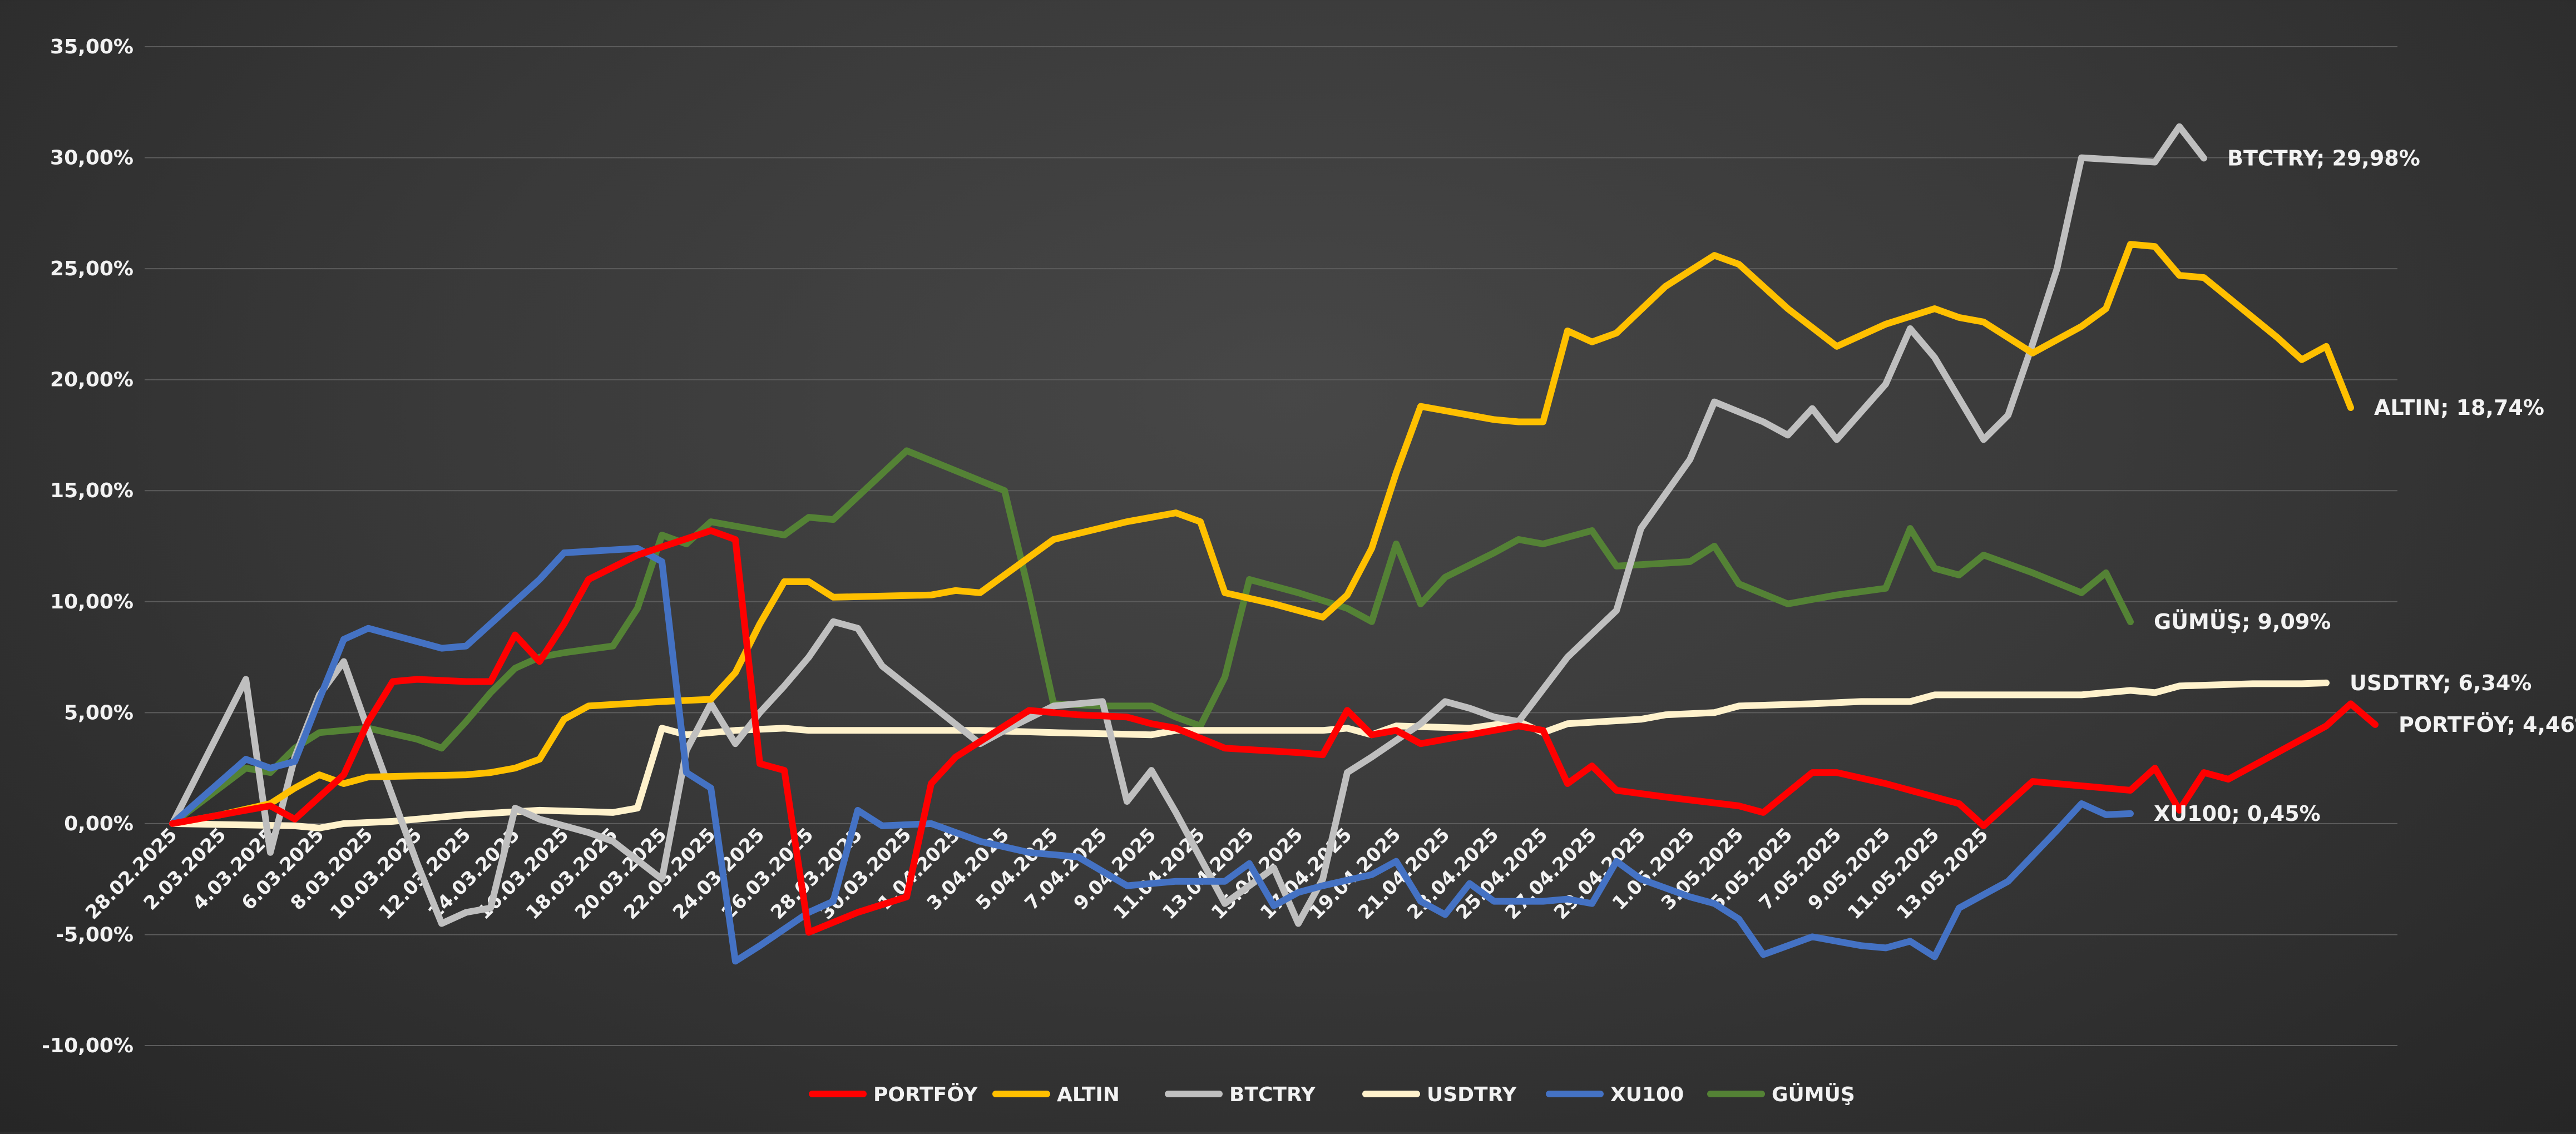 The image size is (2576, 1134). Describe the element at coordinates (2237, 813) in the screenshot. I see `end-label-xu100: XU100; 0,45%` at that location.